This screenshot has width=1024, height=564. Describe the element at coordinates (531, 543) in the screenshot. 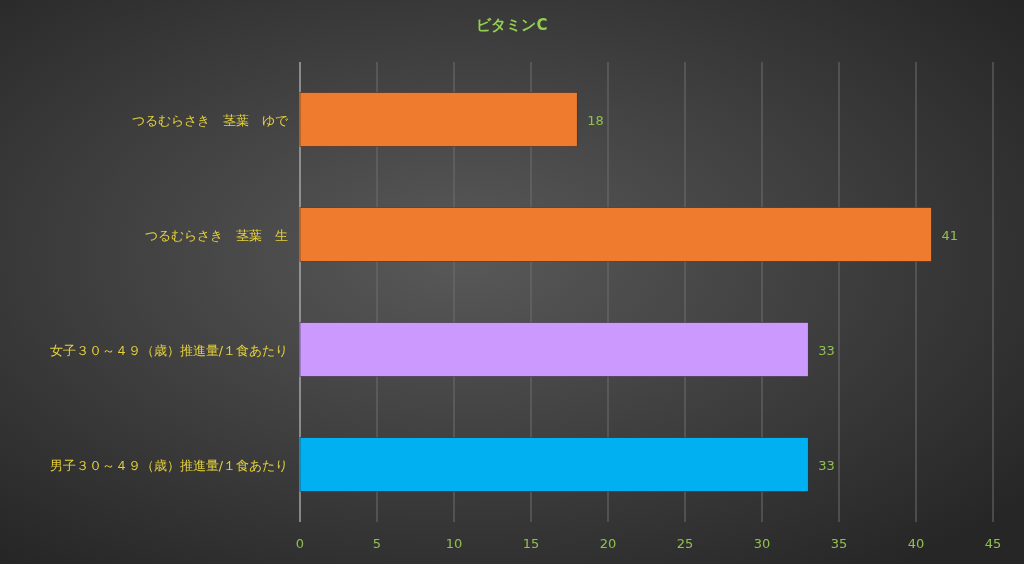

I see `x-tick-label: 15` at that location.